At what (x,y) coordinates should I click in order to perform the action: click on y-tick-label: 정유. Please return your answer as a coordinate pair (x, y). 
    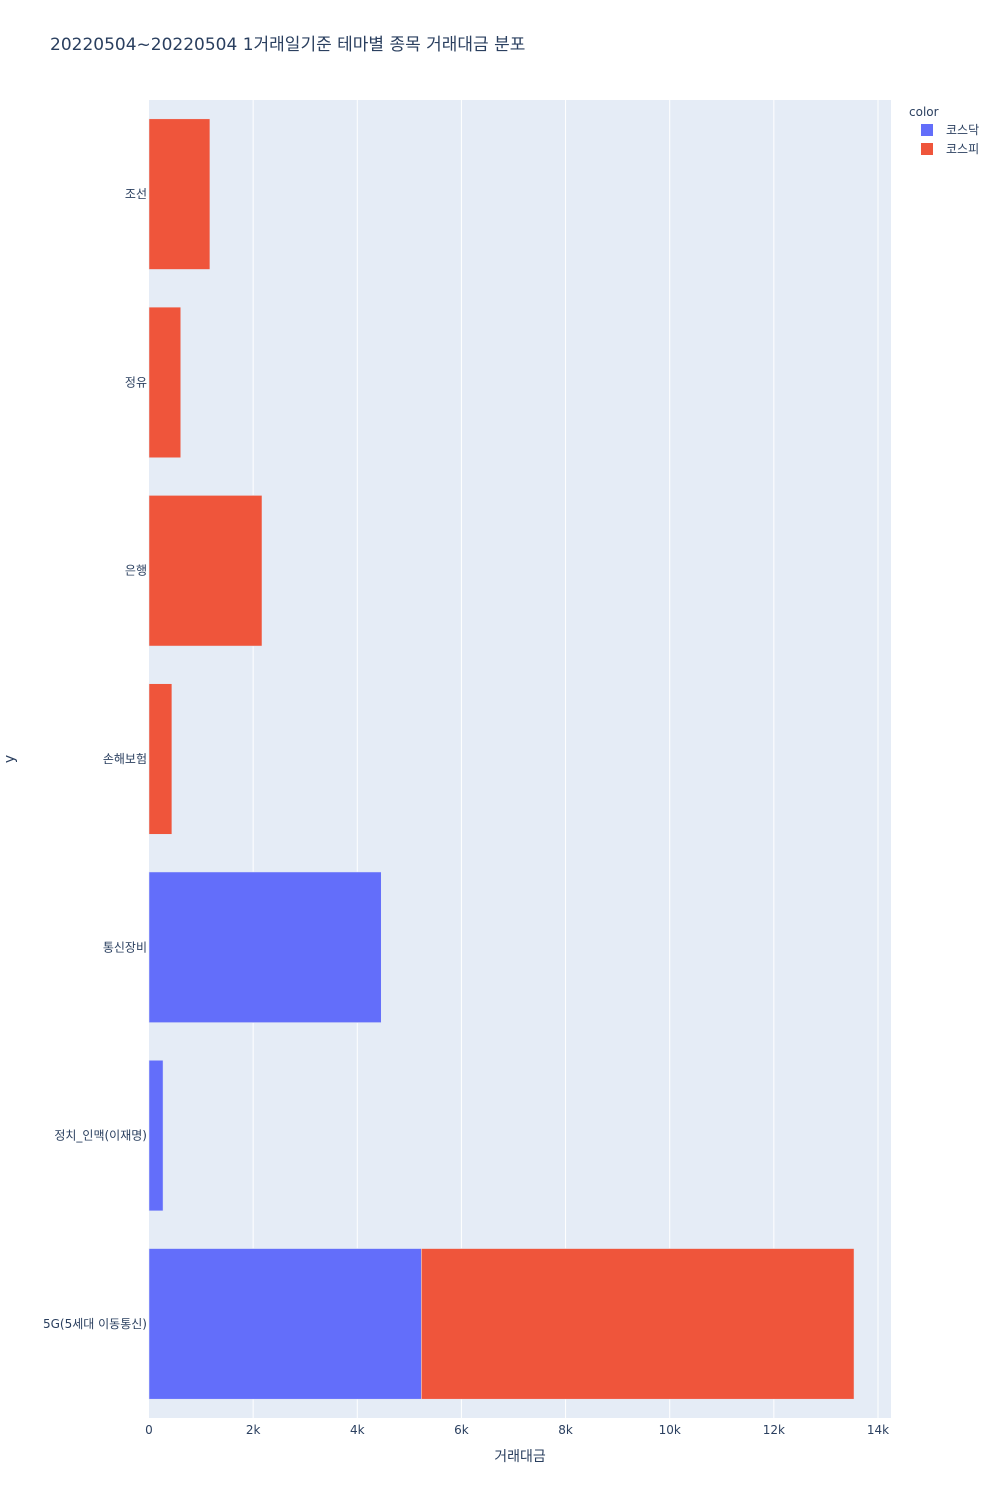
    Looking at the image, I should click on (136, 382).